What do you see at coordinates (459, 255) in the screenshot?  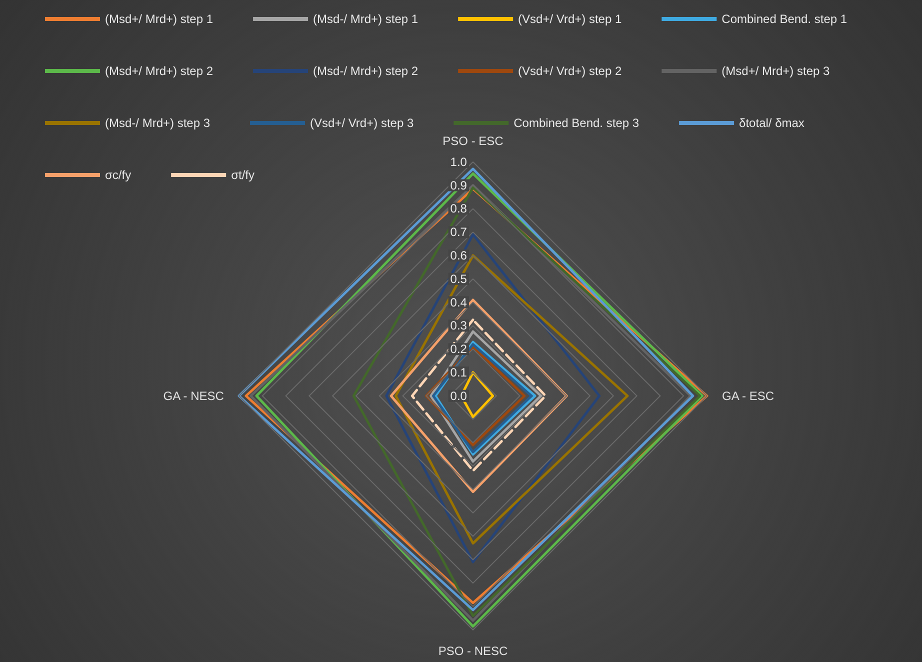 I see `y-tick-label: 0.6` at bounding box center [459, 255].